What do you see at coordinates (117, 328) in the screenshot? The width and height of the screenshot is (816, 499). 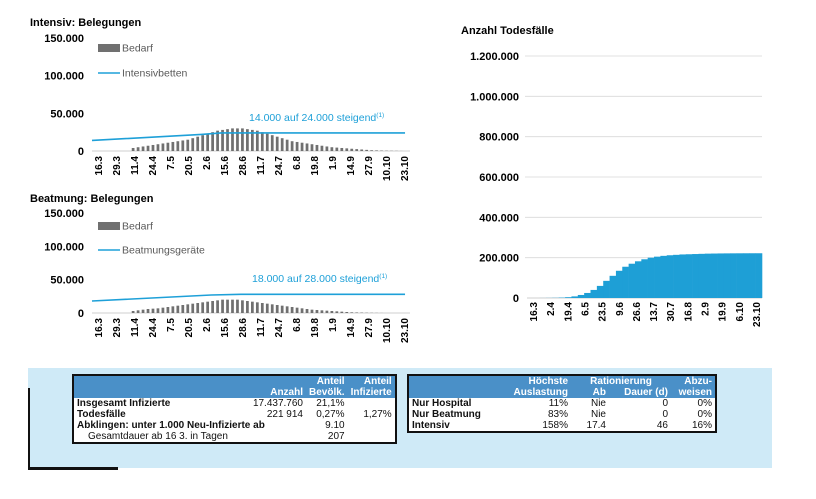 I see `x-tick-label: 29.3` at bounding box center [117, 328].